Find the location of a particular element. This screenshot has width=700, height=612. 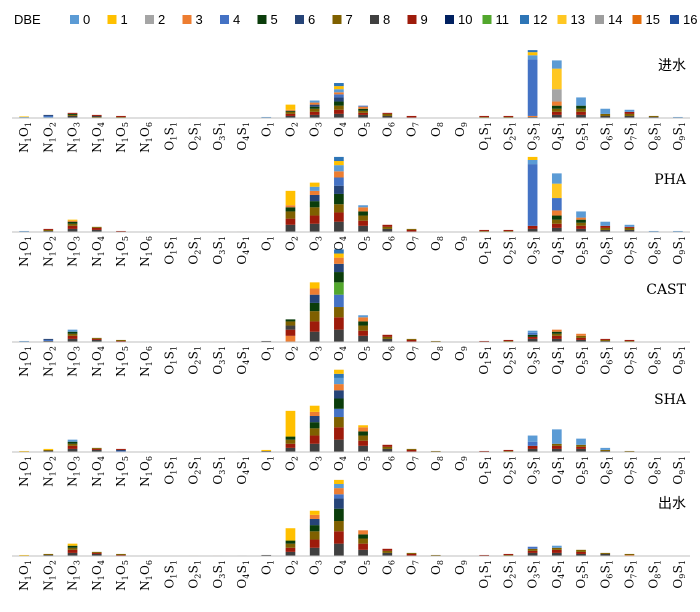

panel-title: 出水 is located at coordinates (672, 504).